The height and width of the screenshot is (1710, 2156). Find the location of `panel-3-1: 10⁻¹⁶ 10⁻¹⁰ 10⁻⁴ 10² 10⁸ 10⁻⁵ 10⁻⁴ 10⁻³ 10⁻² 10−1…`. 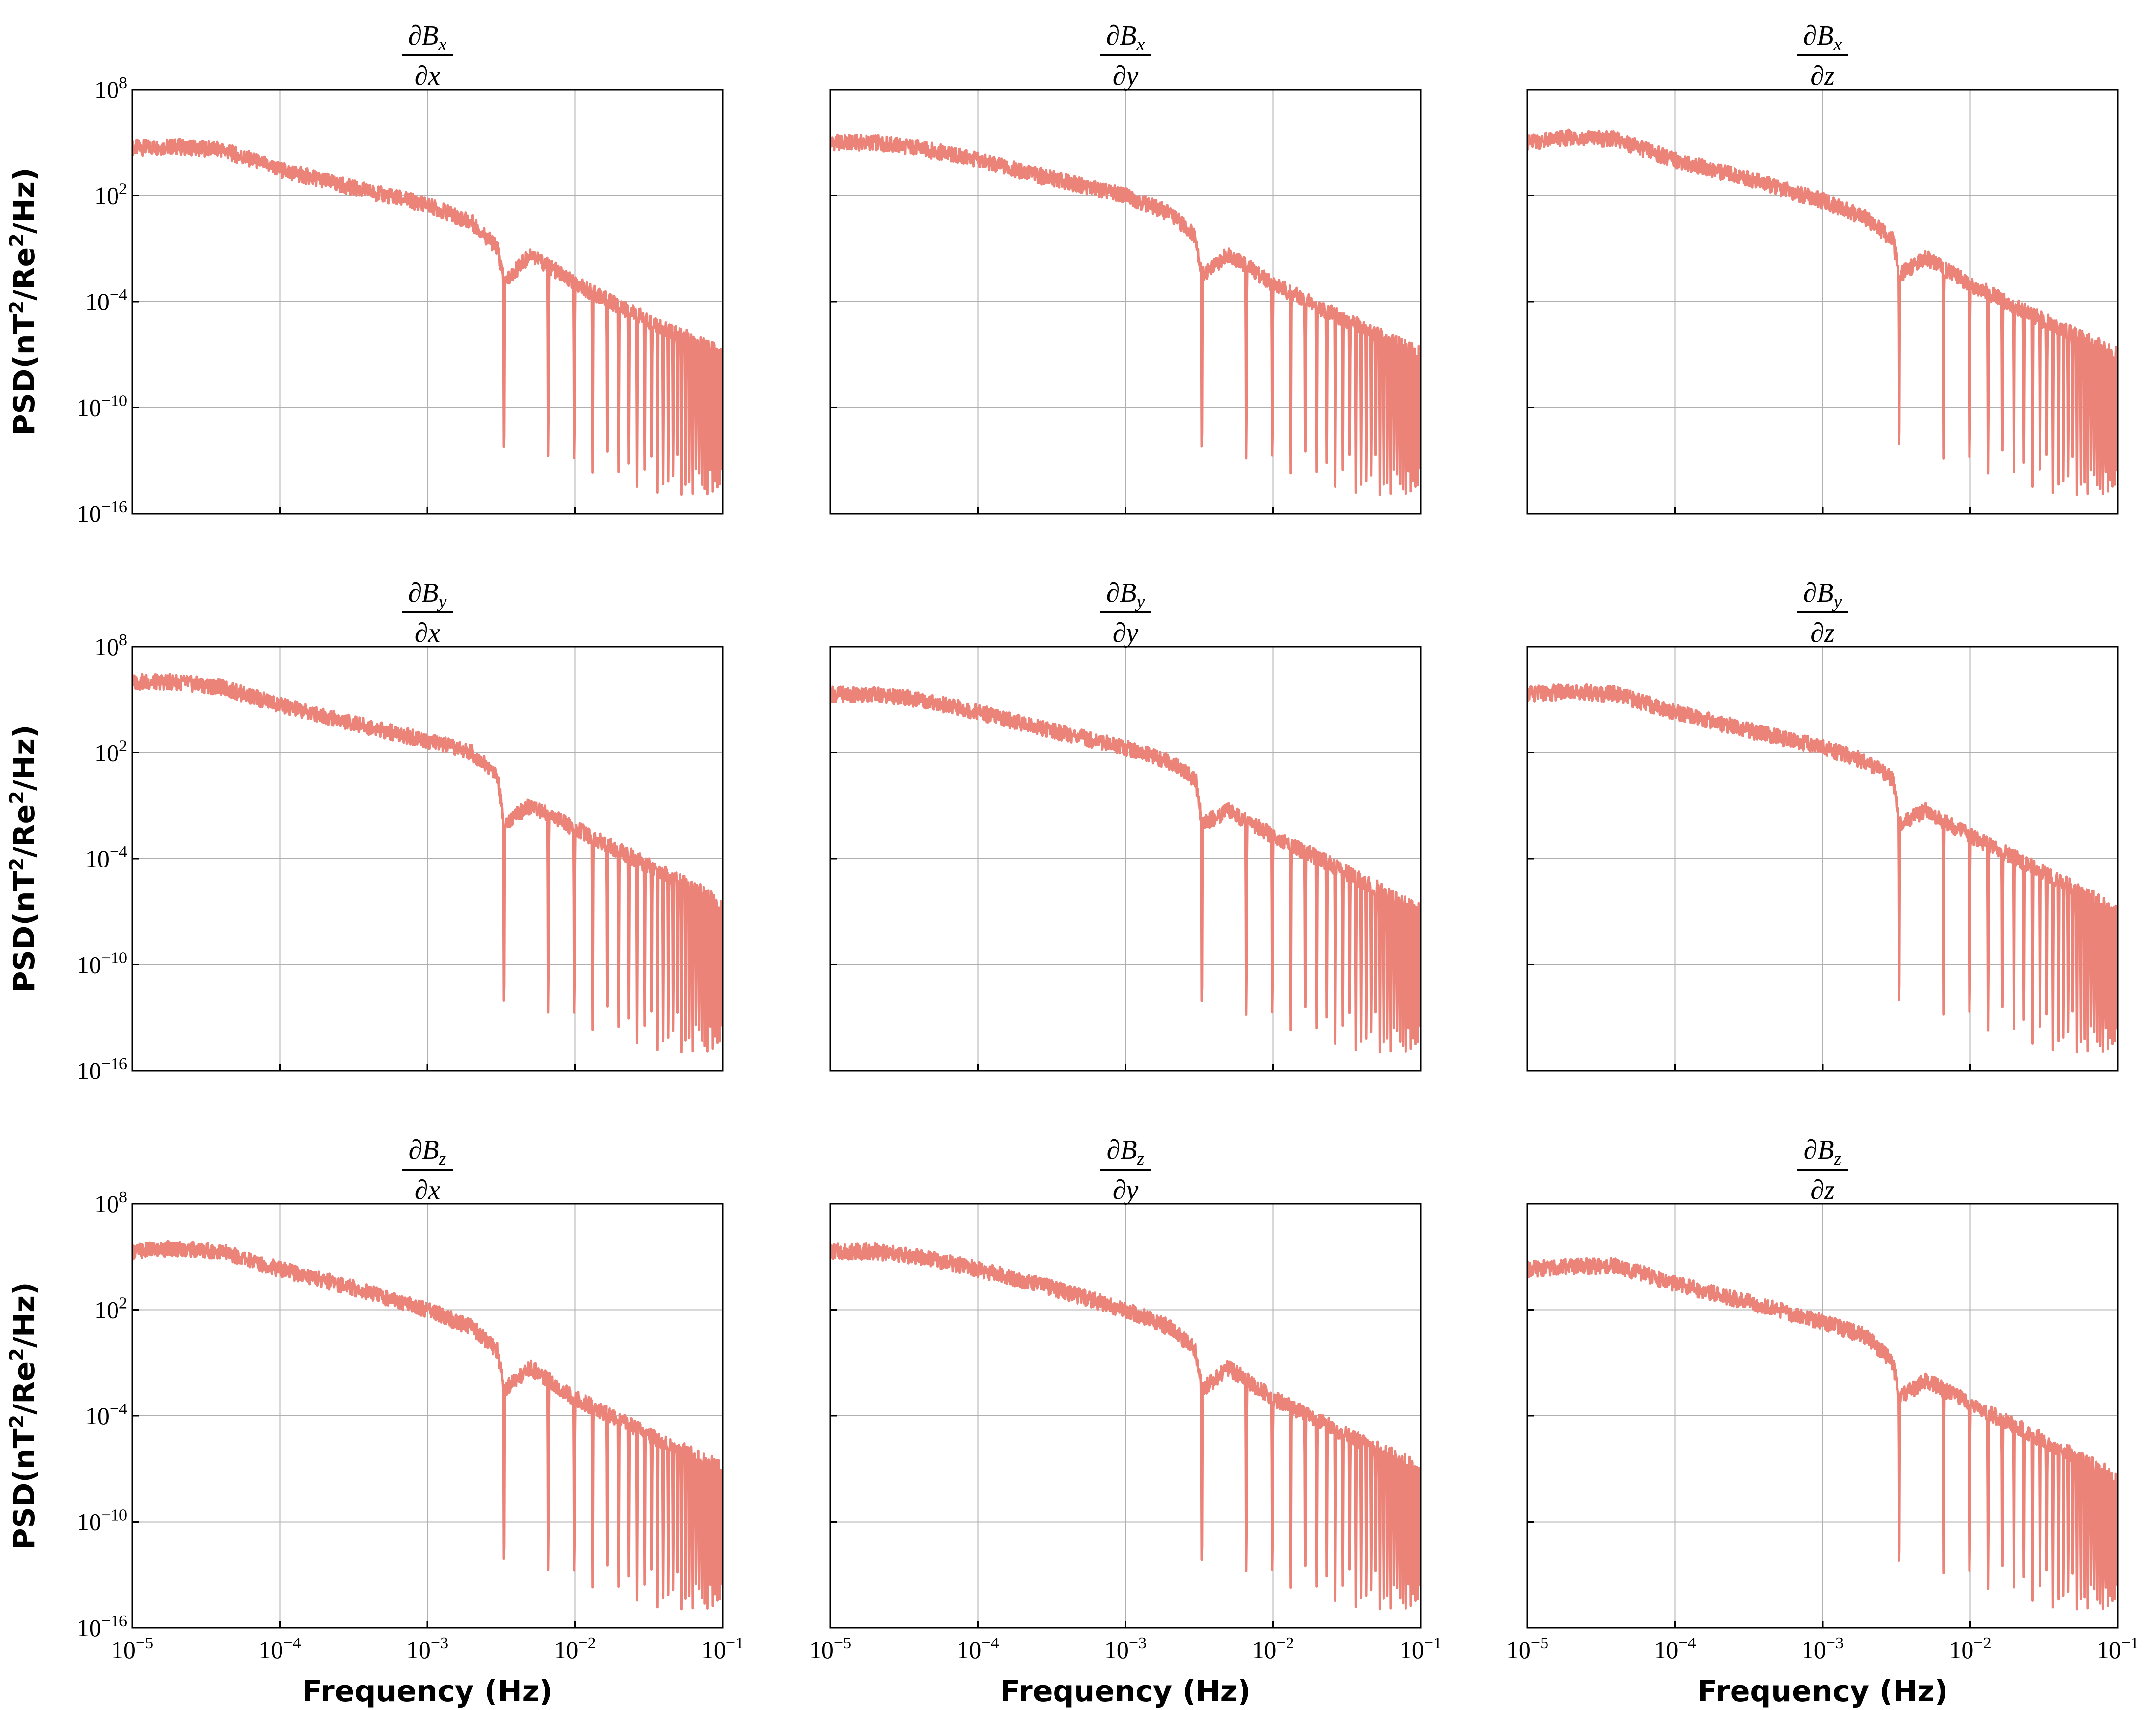

panel-3-1: 10⁻¹⁶ 10⁻¹⁰ 10⁻⁴ 10² 10⁸ 10⁻⁵ 10⁻⁴ 10⁻³ 10⁻² 10−1… is located at coordinates (375, 1422).